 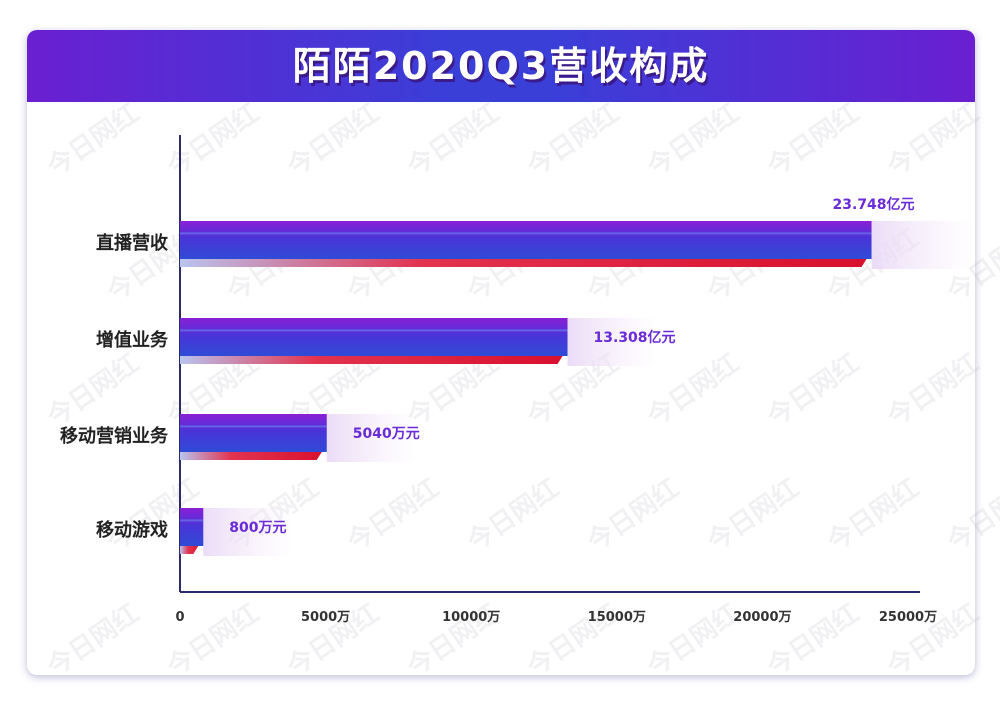 I want to click on category-label: 移动营销业务, so click(x=114, y=436).